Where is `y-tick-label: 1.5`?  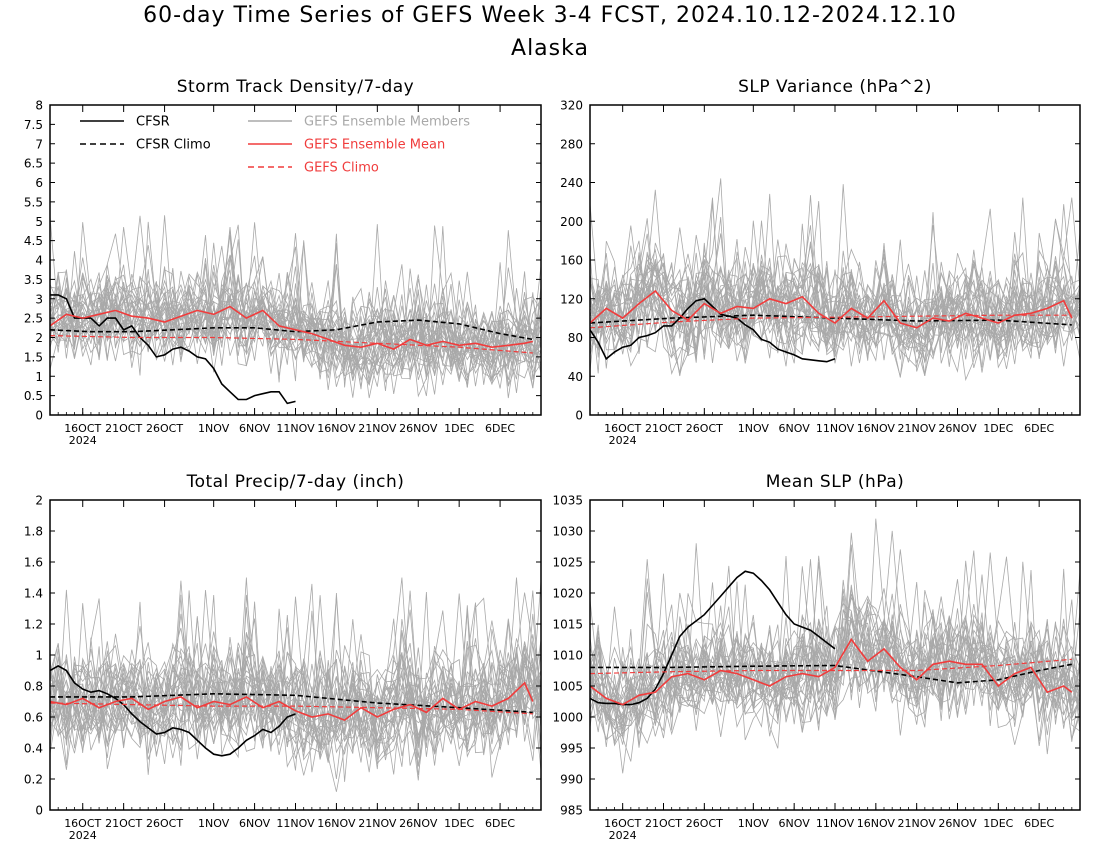
y-tick-label: 1.5 is located at coordinates (33, 357).